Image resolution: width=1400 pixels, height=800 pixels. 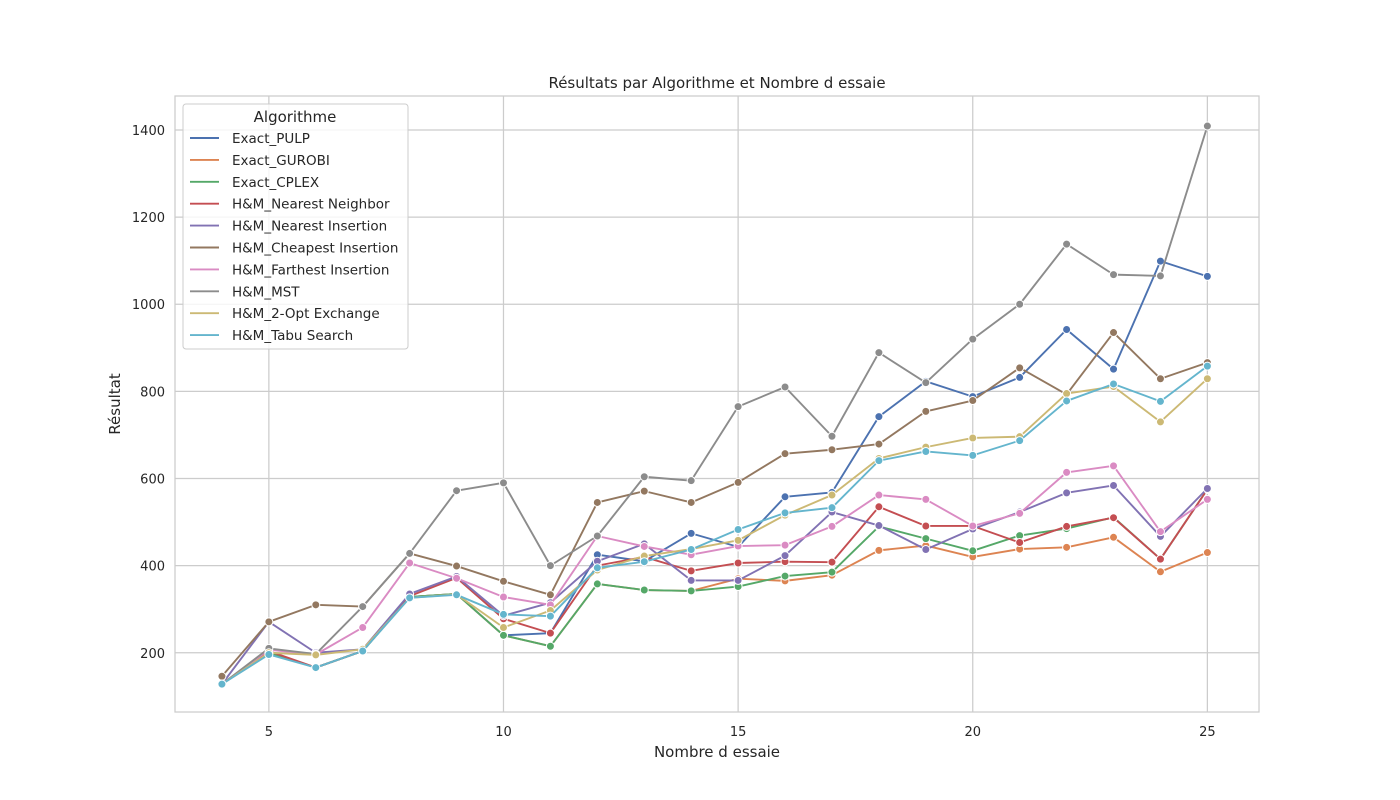 I want to click on legend-item: H&M_MST, so click(x=245, y=292).